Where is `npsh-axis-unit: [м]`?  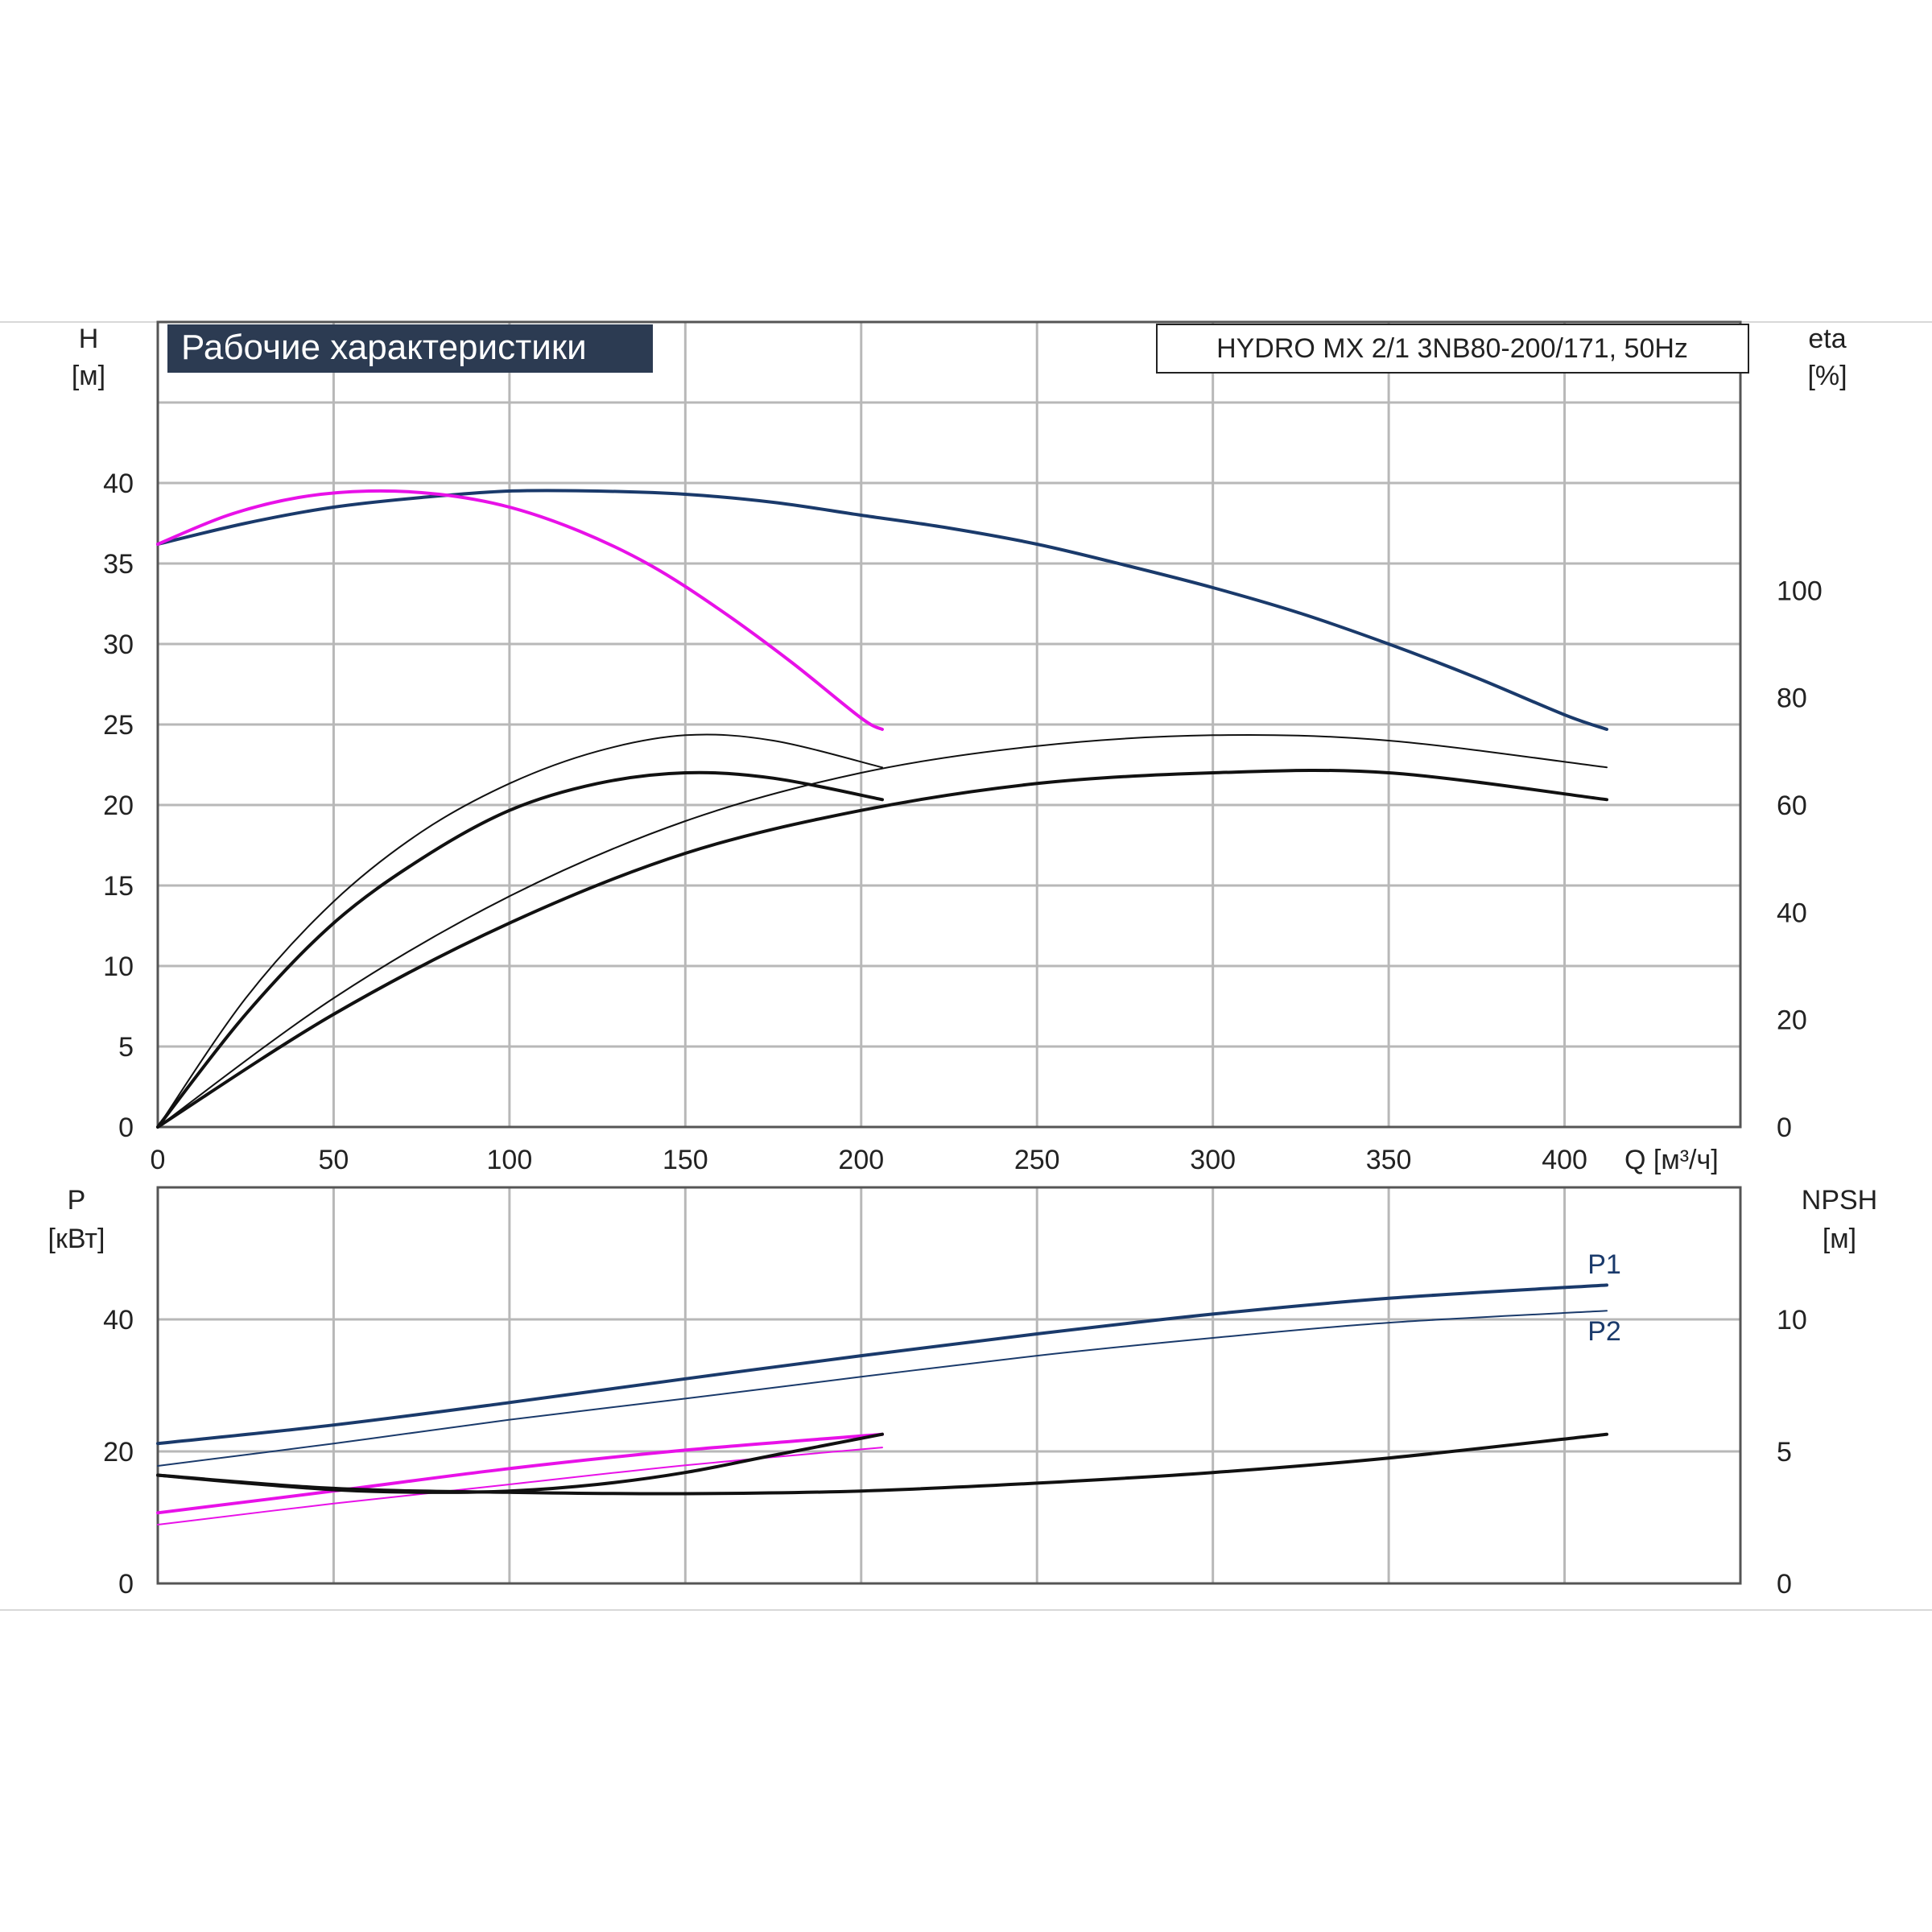 npsh-axis-unit: [м] is located at coordinates (1839, 1239).